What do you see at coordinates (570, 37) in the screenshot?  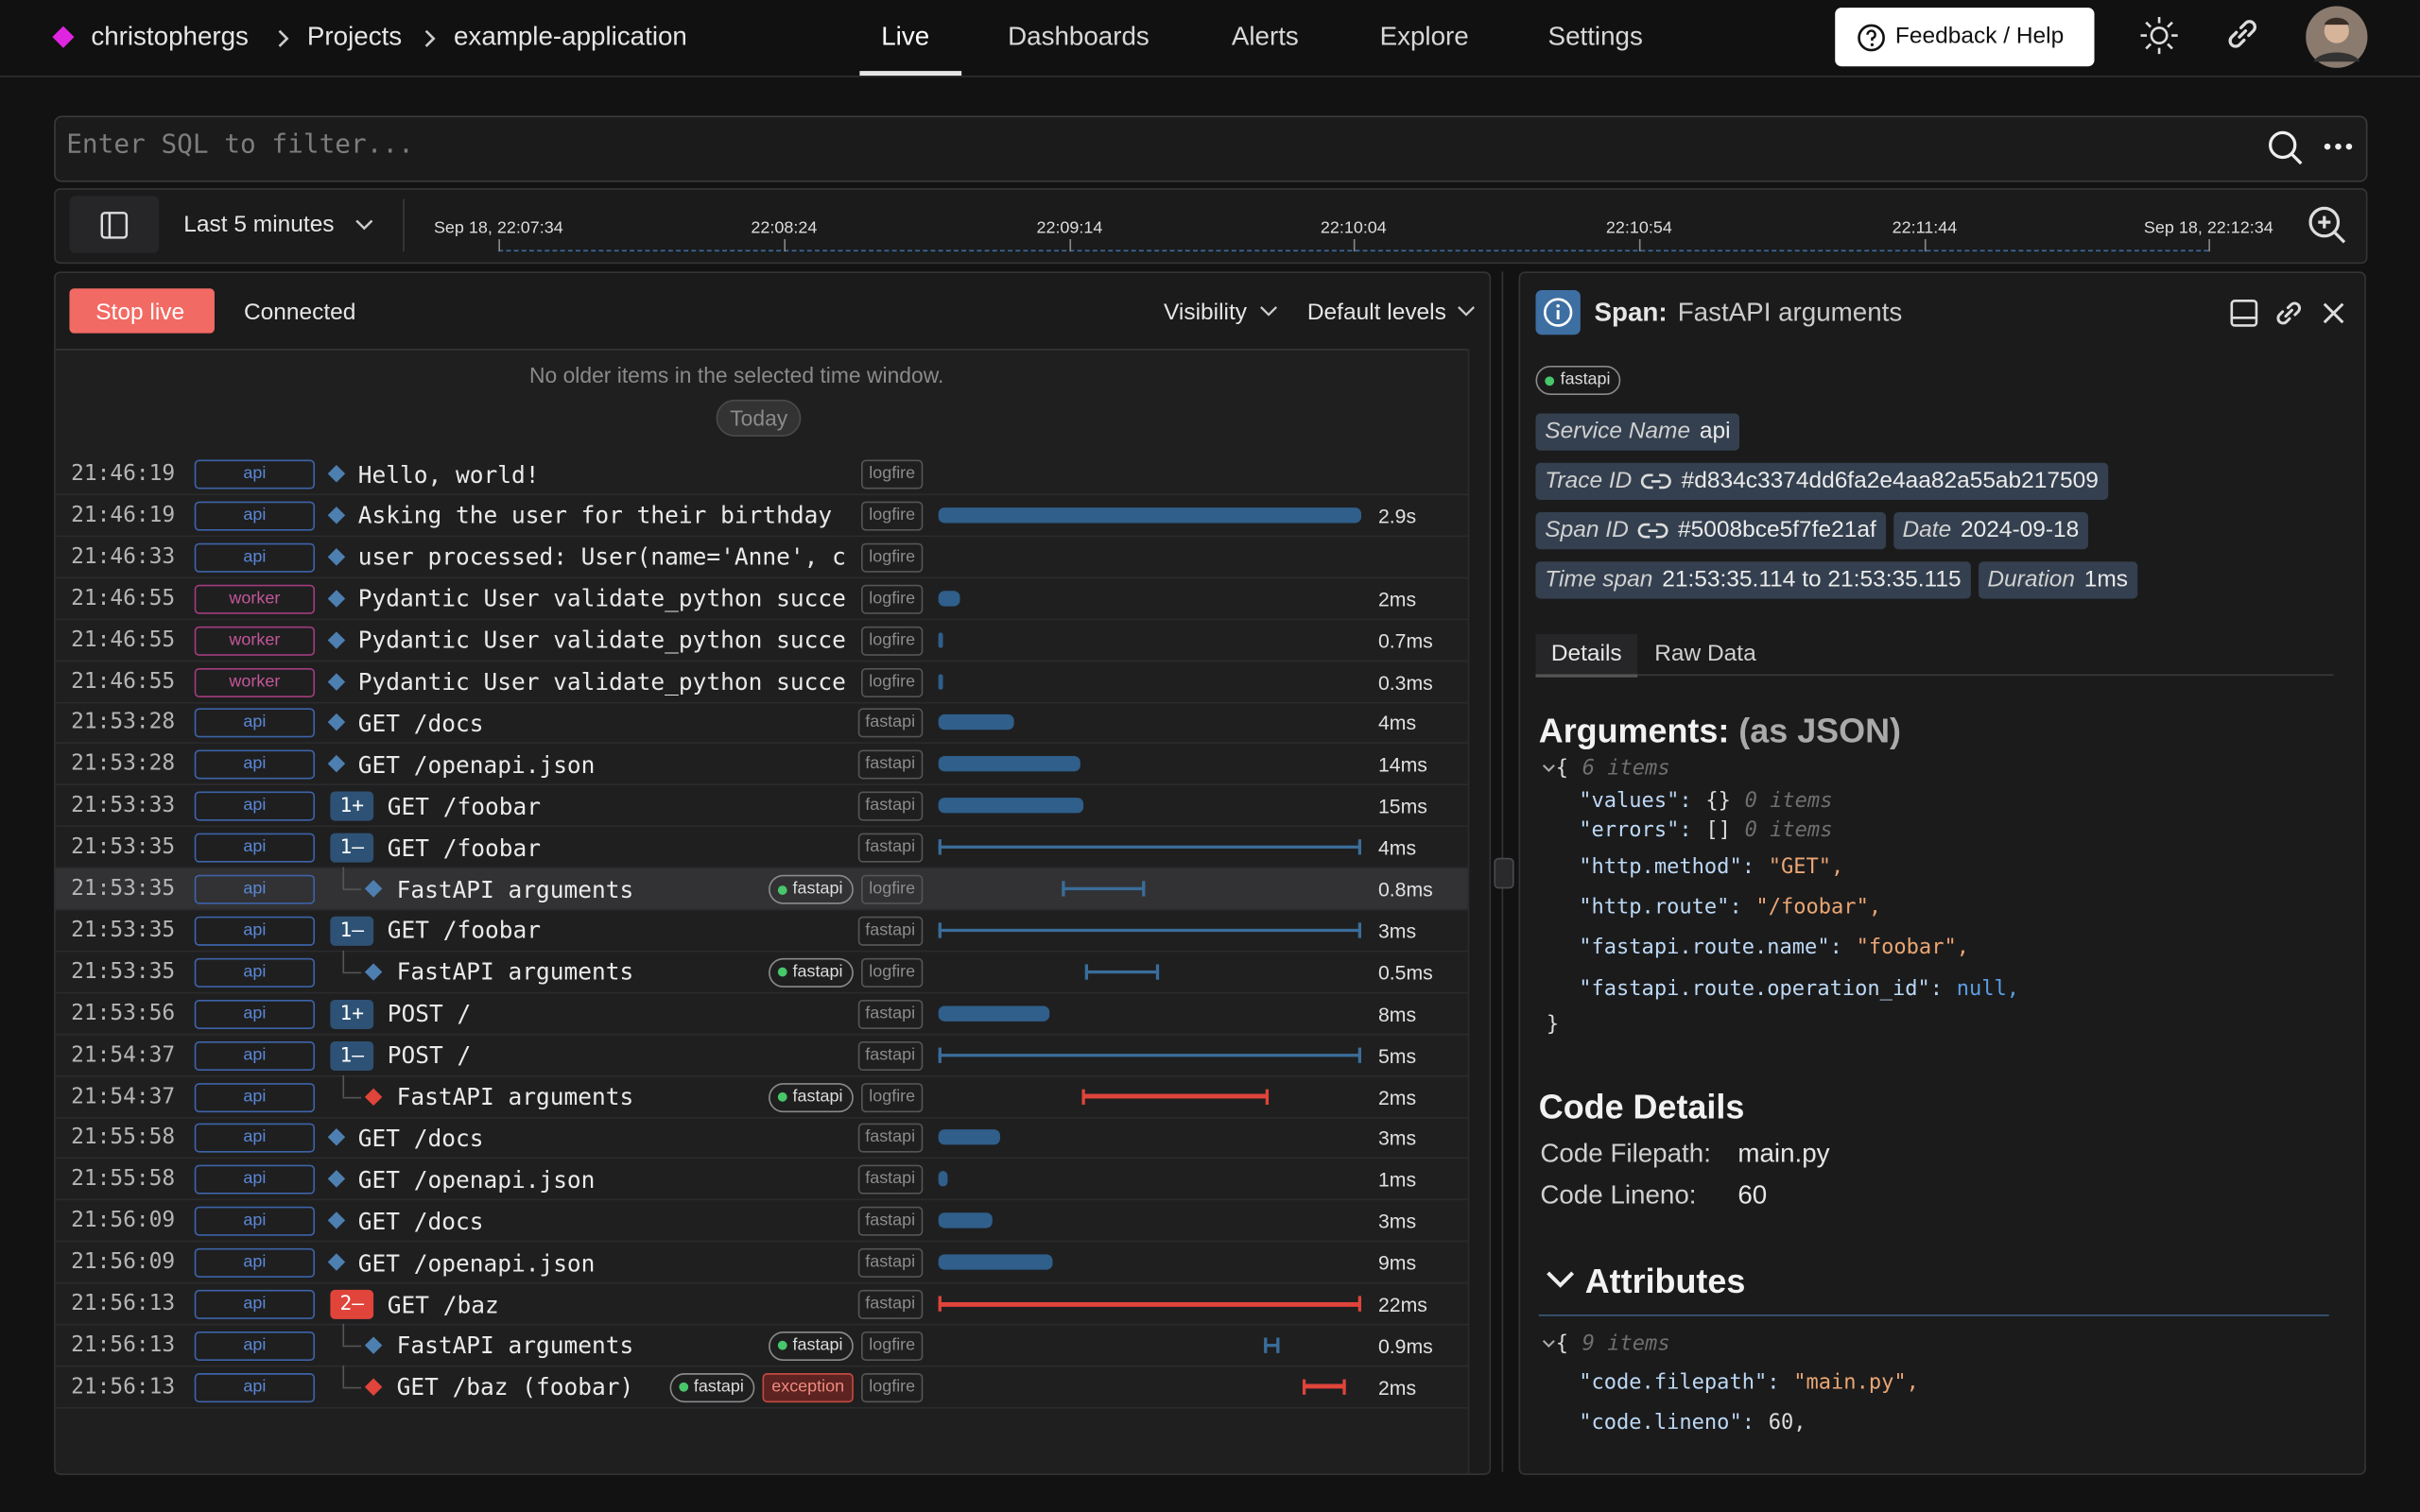 I see `app-link: example-application` at bounding box center [570, 37].